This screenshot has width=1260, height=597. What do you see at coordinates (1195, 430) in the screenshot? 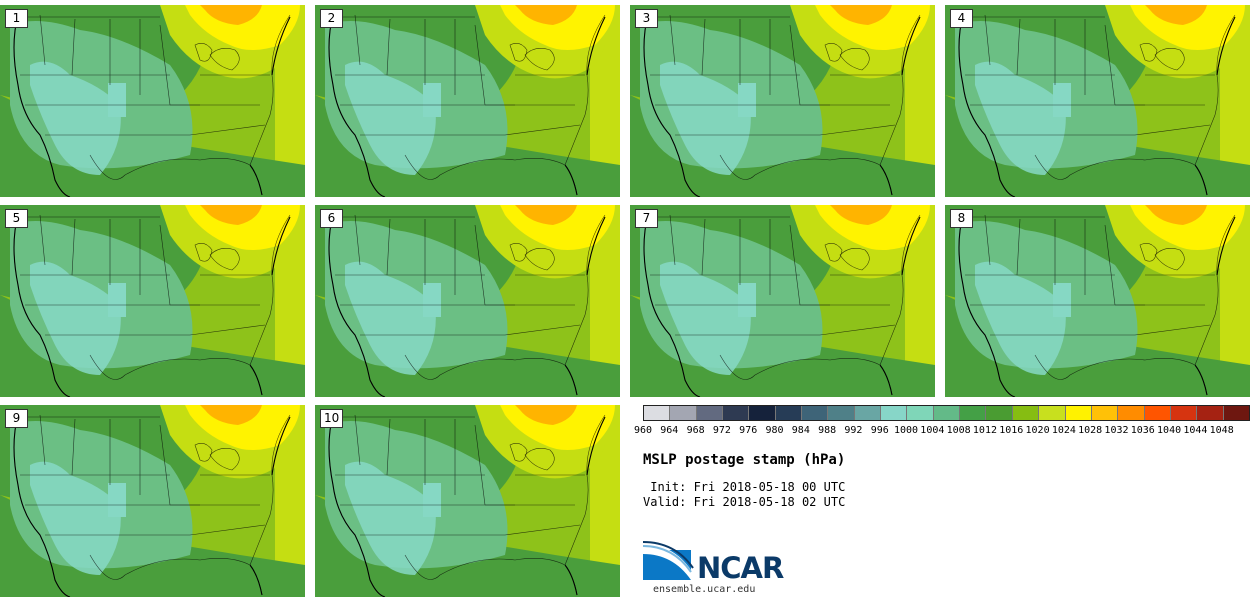
I see `colorbar-tick-label: 1044` at bounding box center [1195, 430].